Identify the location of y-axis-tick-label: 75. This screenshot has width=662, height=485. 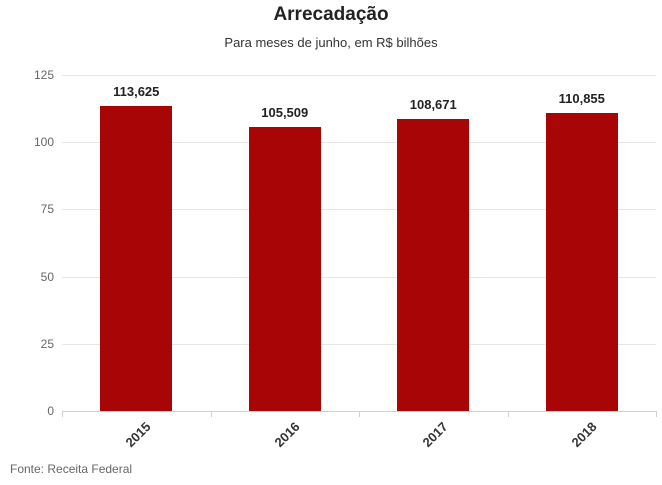
(47, 209).